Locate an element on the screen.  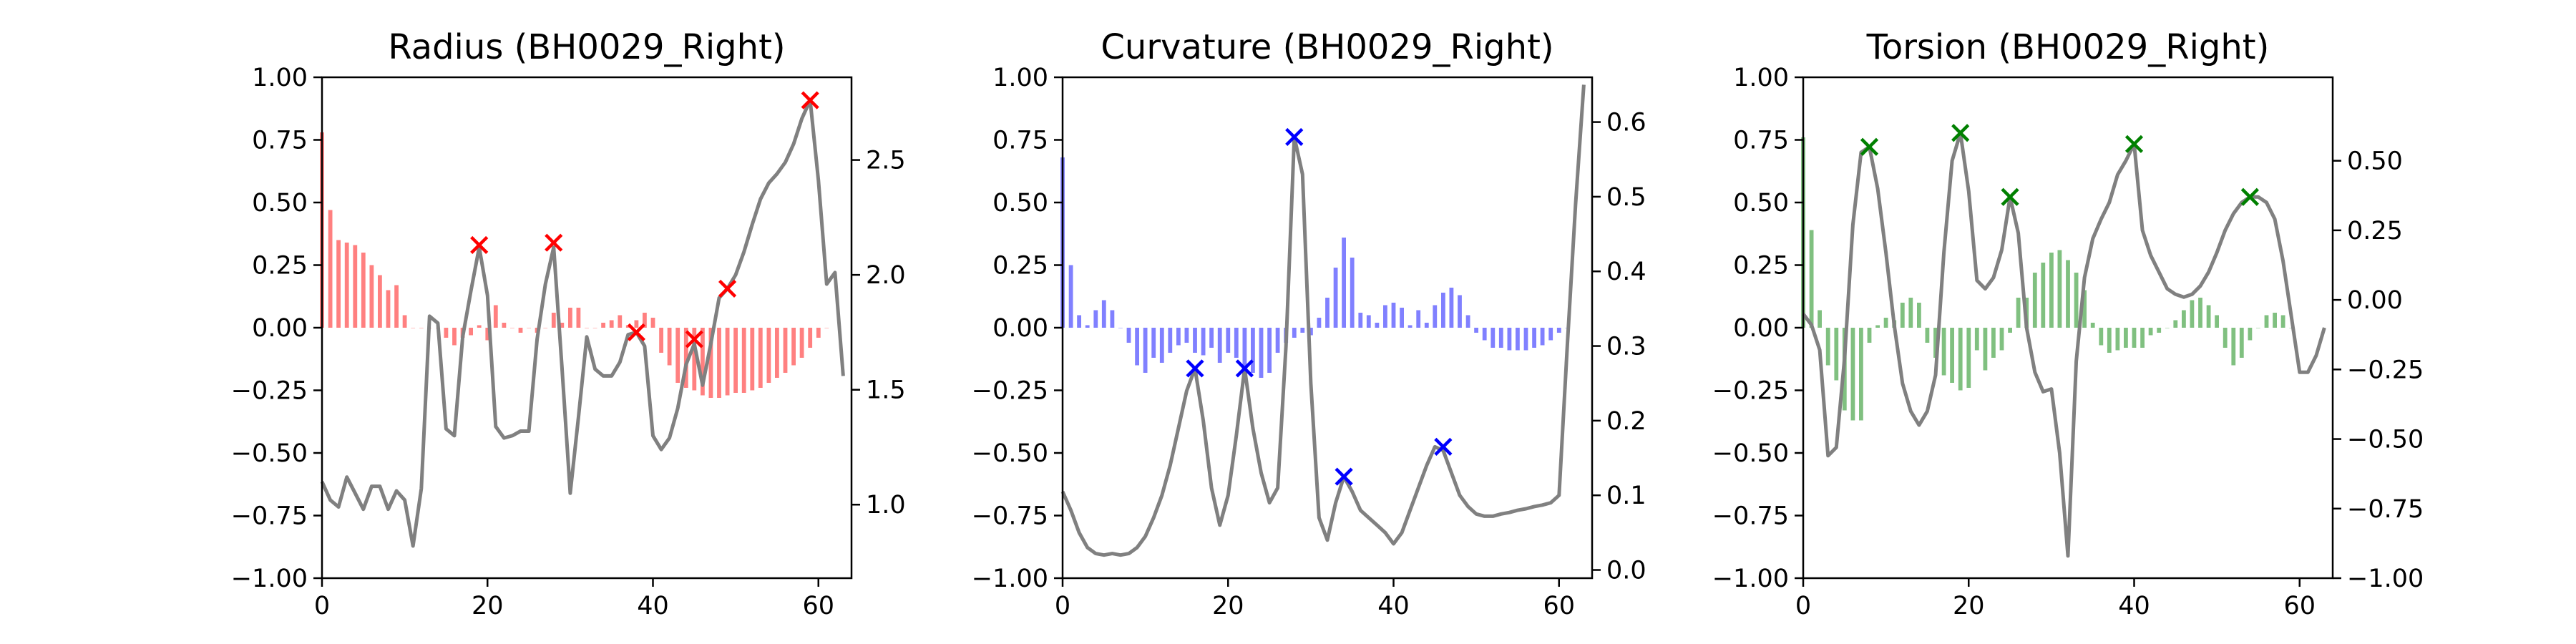
bar-series is located at coordinates (1315, 267).